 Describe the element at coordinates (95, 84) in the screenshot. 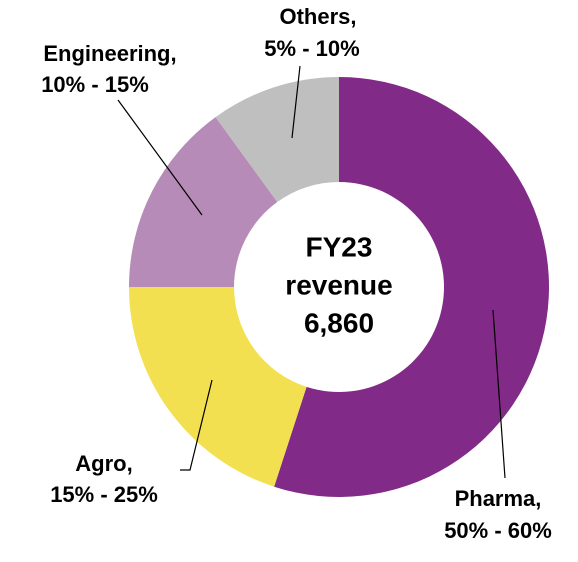

I see `segment-value-label: 10% - 15%` at that location.